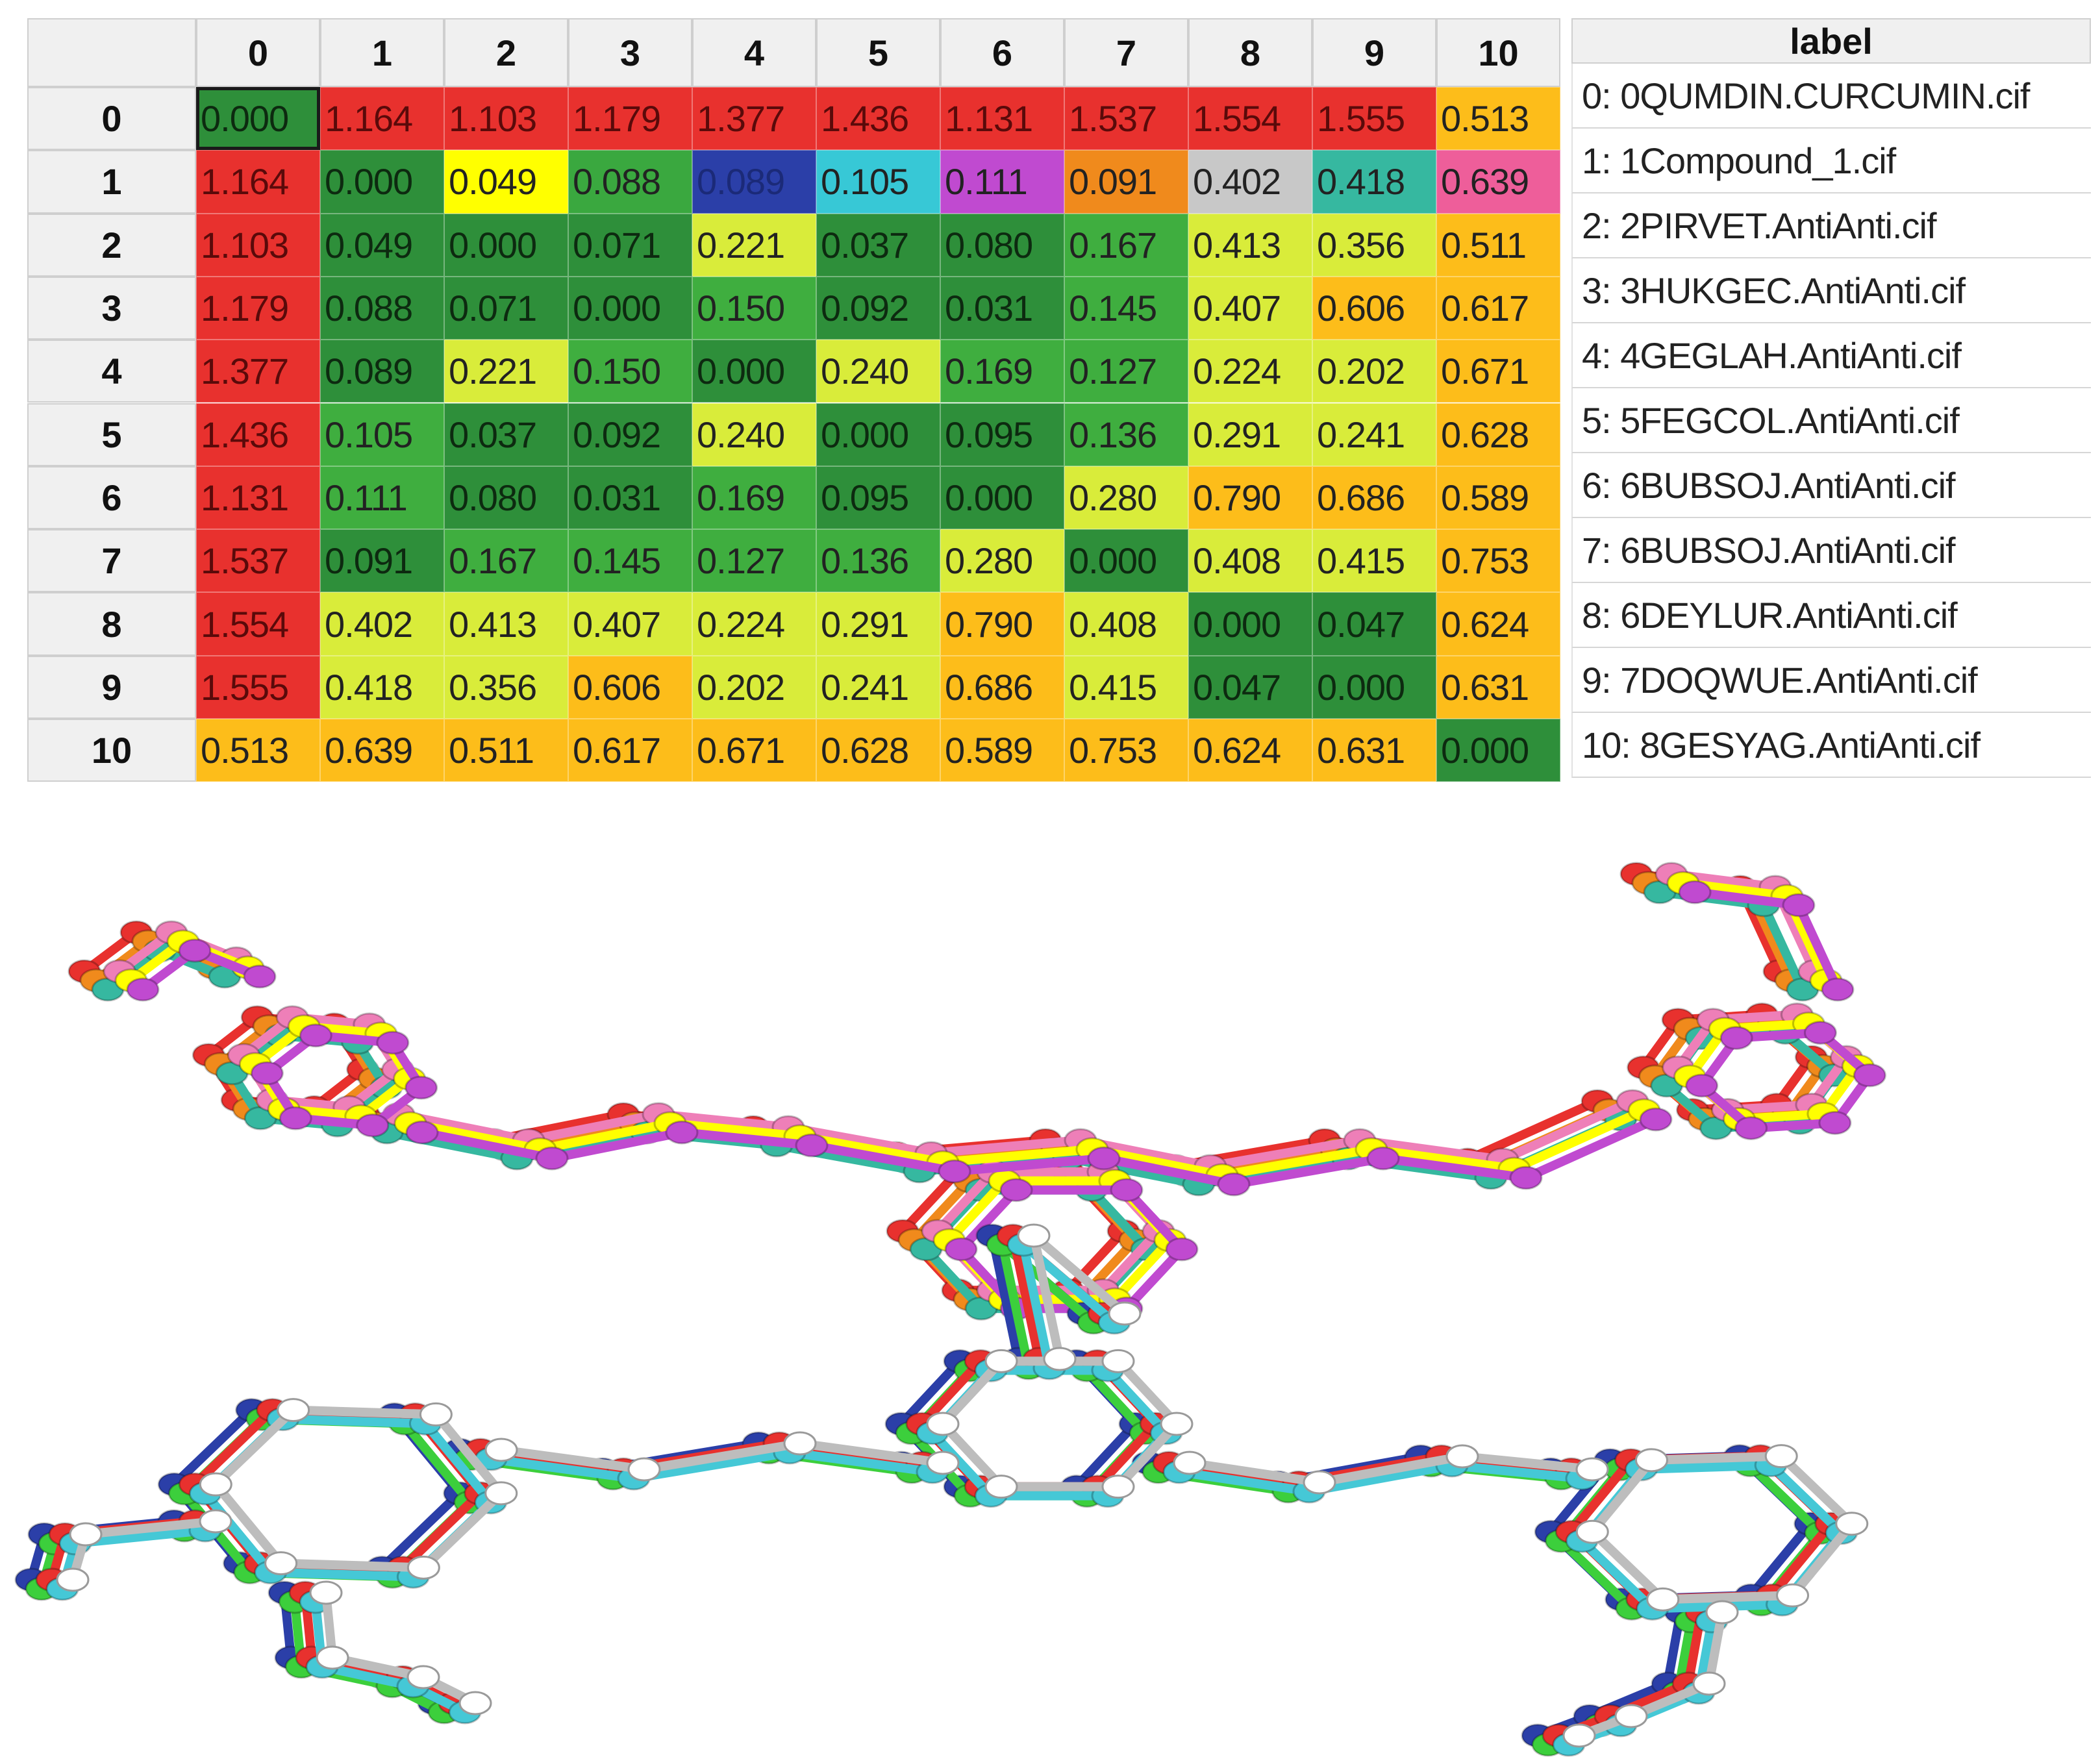 The height and width of the screenshot is (1757, 2100). What do you see at coordinates (111, 371) in the screenshot?
I see `row-header-4: 4` at bounding box center [111, 371].